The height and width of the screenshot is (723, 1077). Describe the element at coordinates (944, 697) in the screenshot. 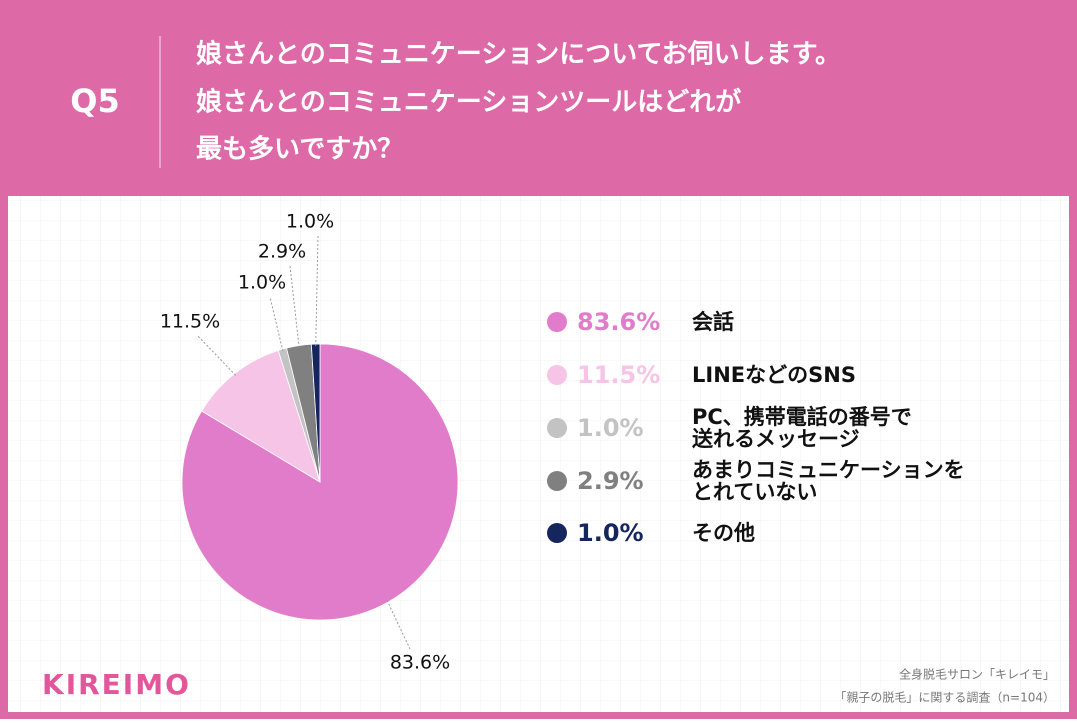

I see `source-note: 「親子の脱毛」に関する調査（n=104）` at that location.